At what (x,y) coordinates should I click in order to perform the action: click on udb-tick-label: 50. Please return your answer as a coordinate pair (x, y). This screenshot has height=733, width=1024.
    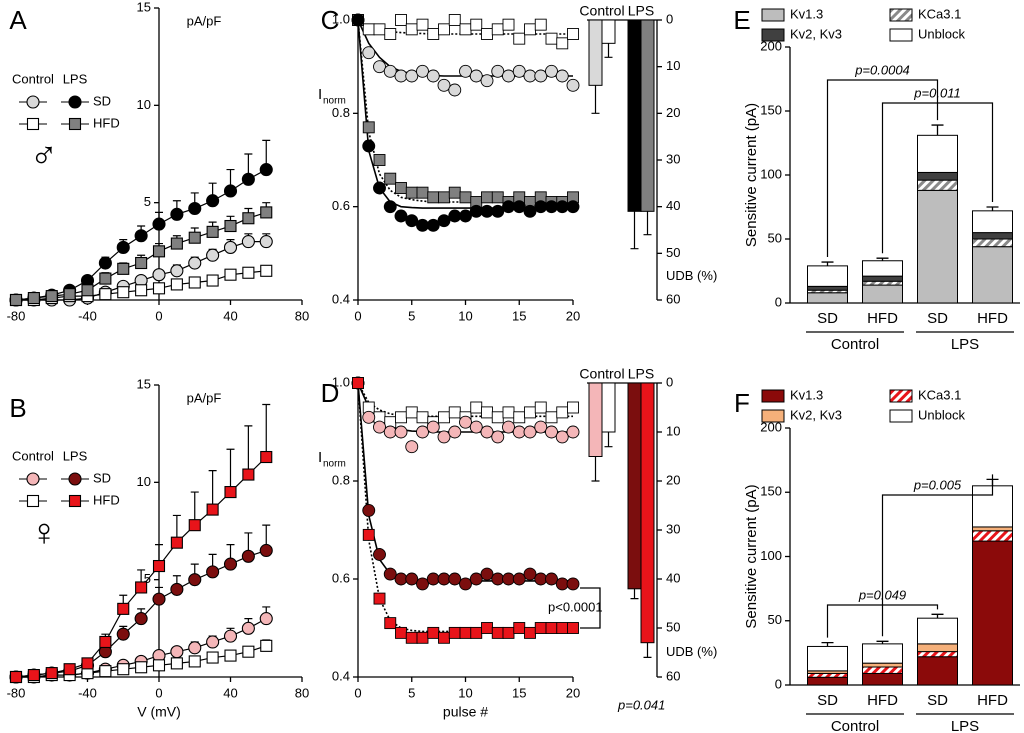
    Looking at the image, I should click on (673, 252).